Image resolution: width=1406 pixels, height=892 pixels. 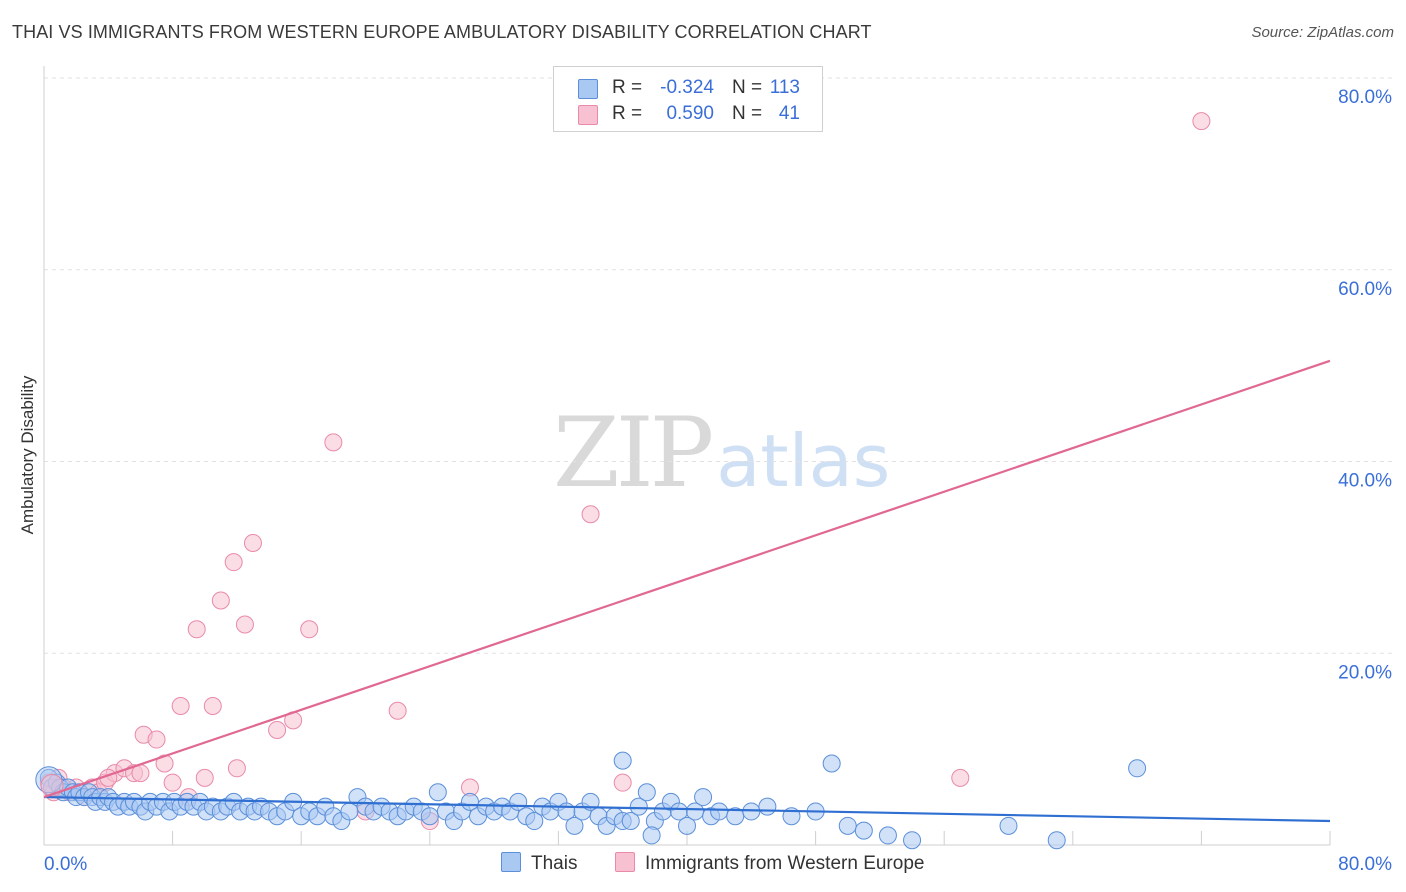 What do you see at coordinates (1365, 289) in the screenshot?
I see `y-tick-label: 60.0%` at bounding box center [1365, 289].